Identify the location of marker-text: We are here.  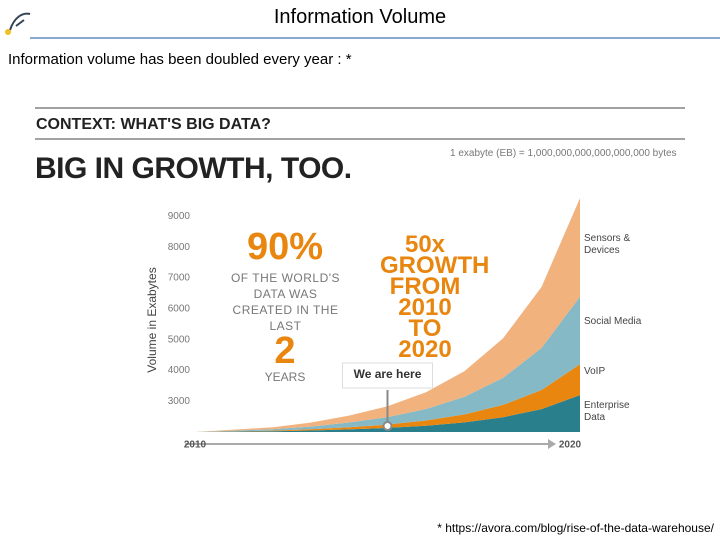
(388, 374).